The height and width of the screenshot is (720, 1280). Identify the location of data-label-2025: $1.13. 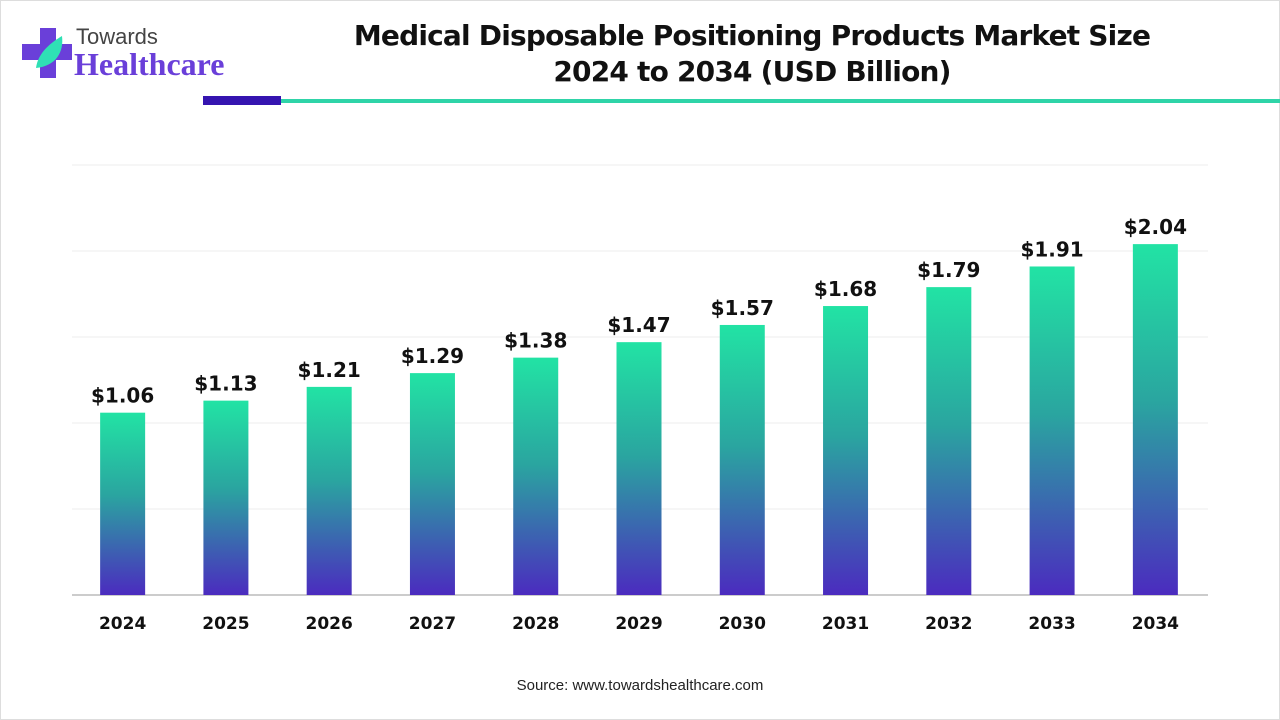
(225, 384).